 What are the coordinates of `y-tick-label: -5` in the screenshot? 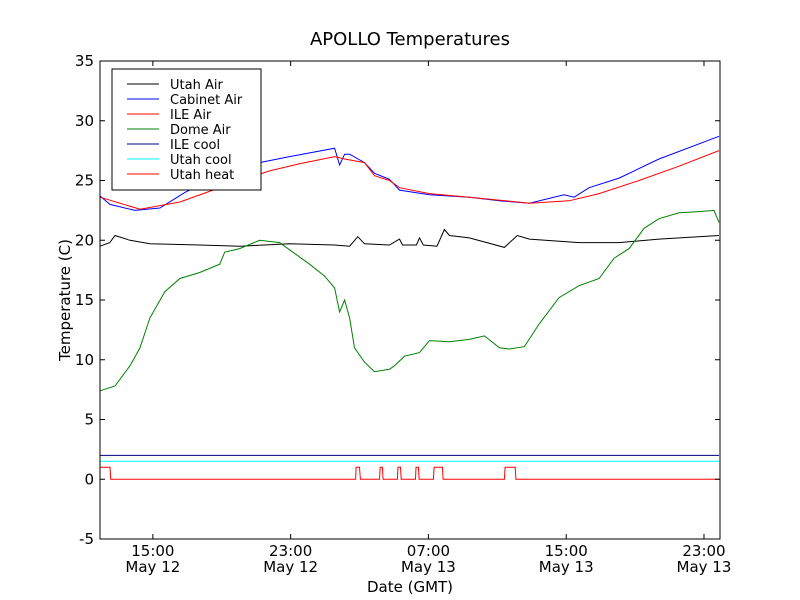 It's located at (86, 539).